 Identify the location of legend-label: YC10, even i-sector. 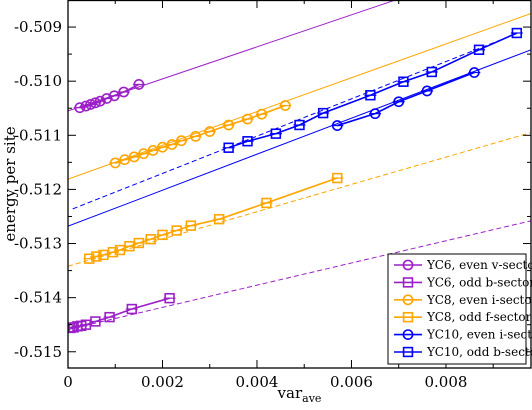
(479, 335).